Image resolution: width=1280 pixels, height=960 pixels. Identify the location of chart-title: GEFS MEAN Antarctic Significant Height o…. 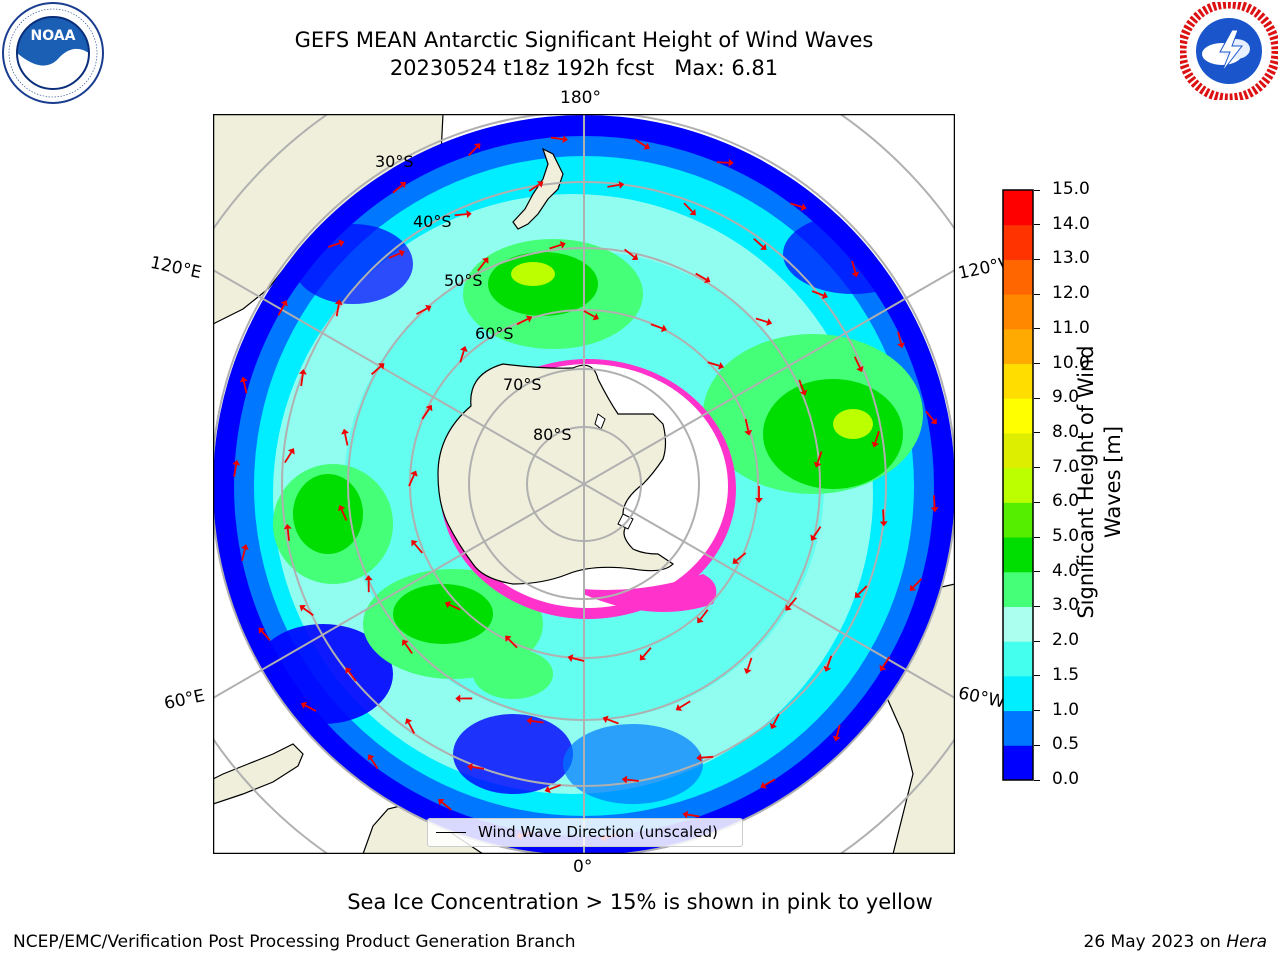
(584, 54).